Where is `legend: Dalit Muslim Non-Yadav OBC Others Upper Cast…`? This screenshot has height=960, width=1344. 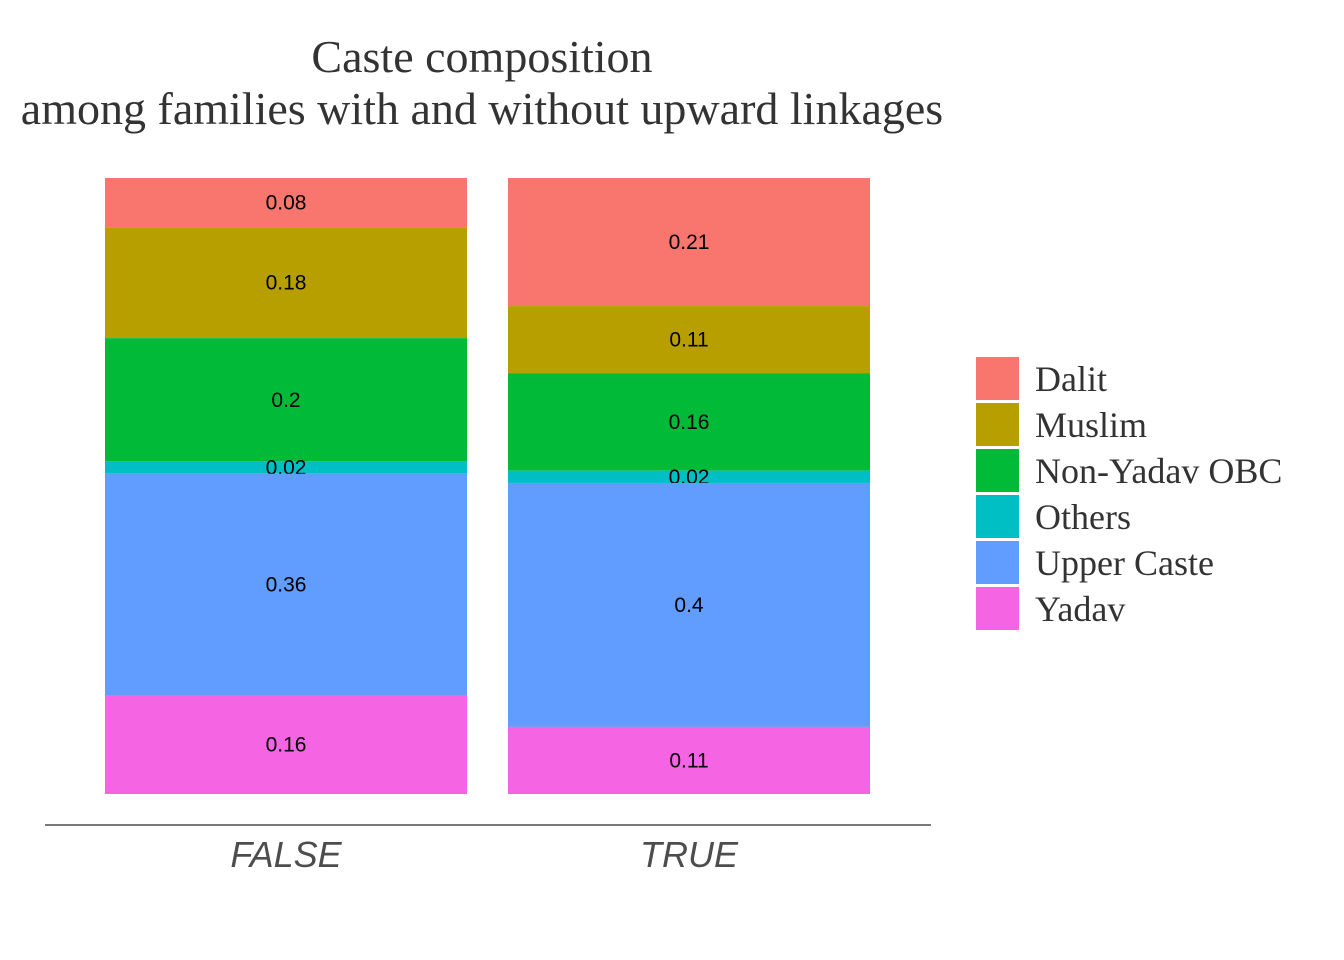
legend: Dalit Muslim Non-Yadav OBC Others Upper Cast… is located at coordinates (1129, 493).